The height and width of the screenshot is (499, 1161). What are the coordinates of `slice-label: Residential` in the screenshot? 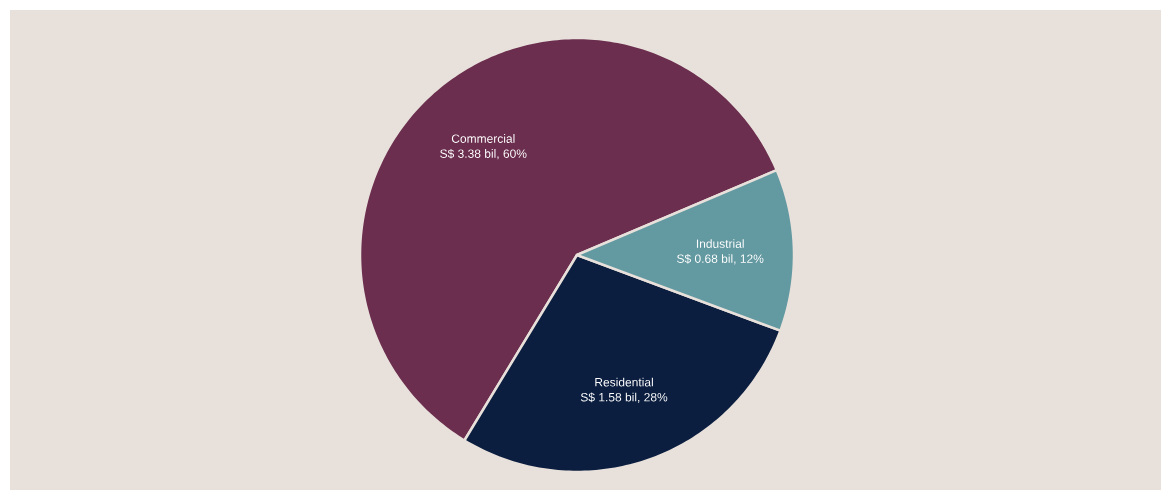 It's located at (624, 382).